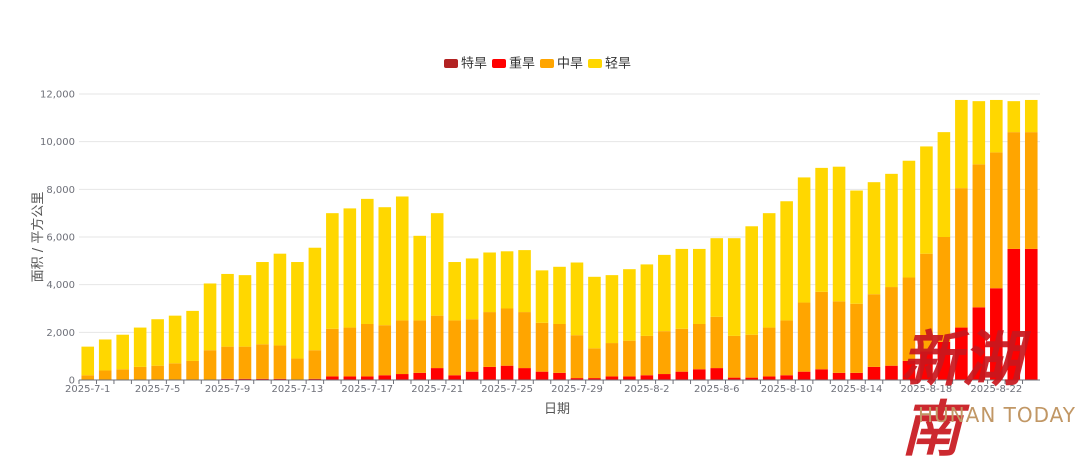 The width and height of the screenshot is (1080, 465). What do you see at coordinates (513, 64) in the screenshot?
I see `legend-item-重旱: 重旱` at bounding box center [513, 64].